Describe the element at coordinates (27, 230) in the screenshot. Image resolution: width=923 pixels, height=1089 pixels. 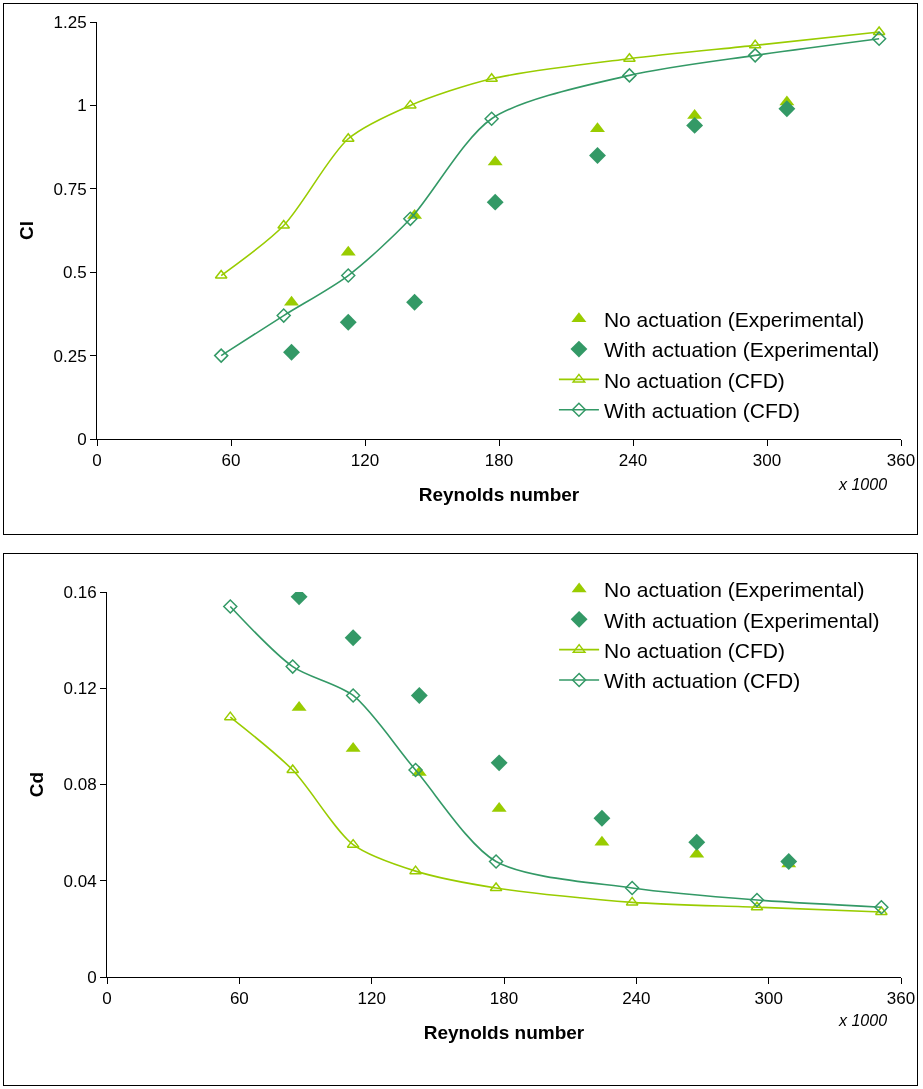
I see `y-axis-title: Cl` at that location.